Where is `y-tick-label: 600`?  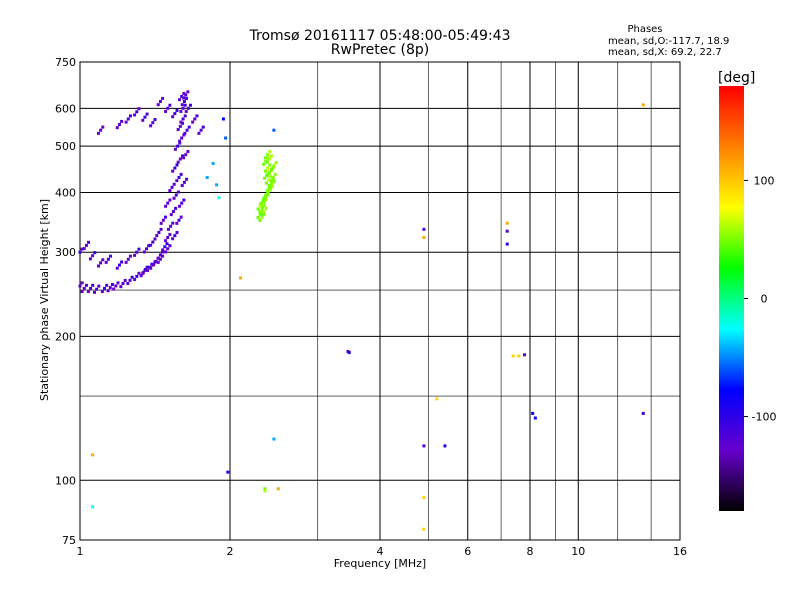 y-tick-label: 600 is located at coordinates (65, 108).